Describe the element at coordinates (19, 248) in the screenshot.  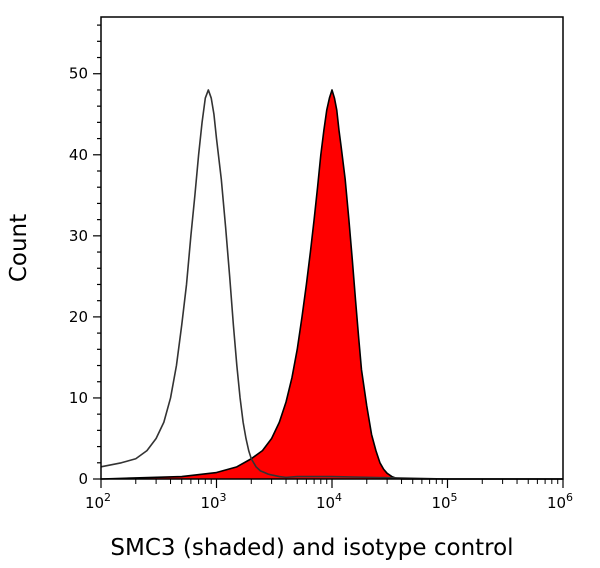
I see `y-axis-title: Count` at that location.